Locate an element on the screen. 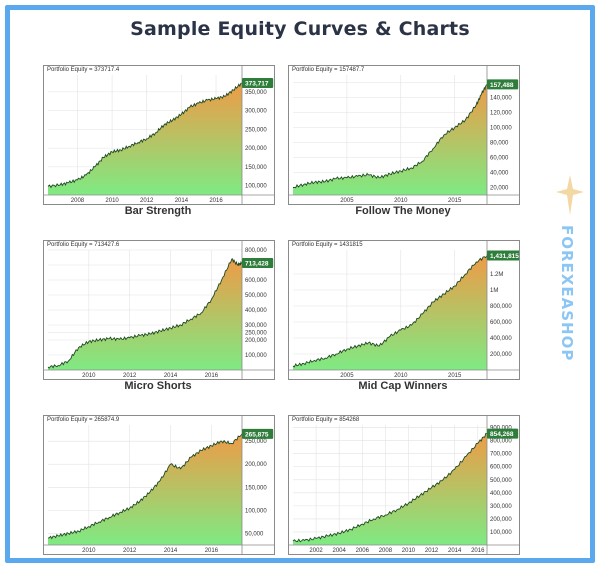  y-tick-label: 20,000 is located at coordinates (499, 189).